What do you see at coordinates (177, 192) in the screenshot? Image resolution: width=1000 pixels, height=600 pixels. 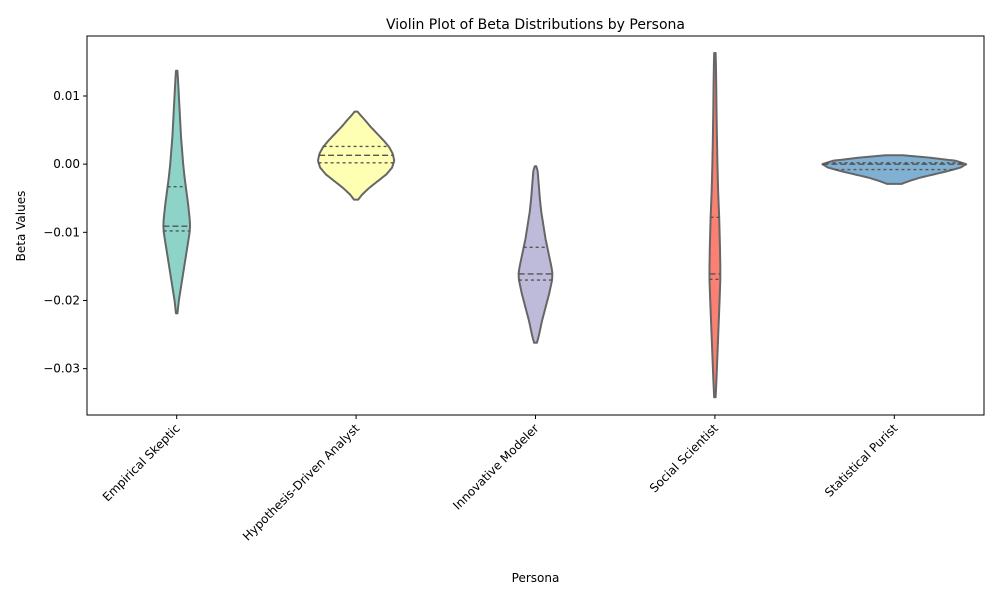 I see `violin-empirical-skeptic` at bounding box center [177, 192].